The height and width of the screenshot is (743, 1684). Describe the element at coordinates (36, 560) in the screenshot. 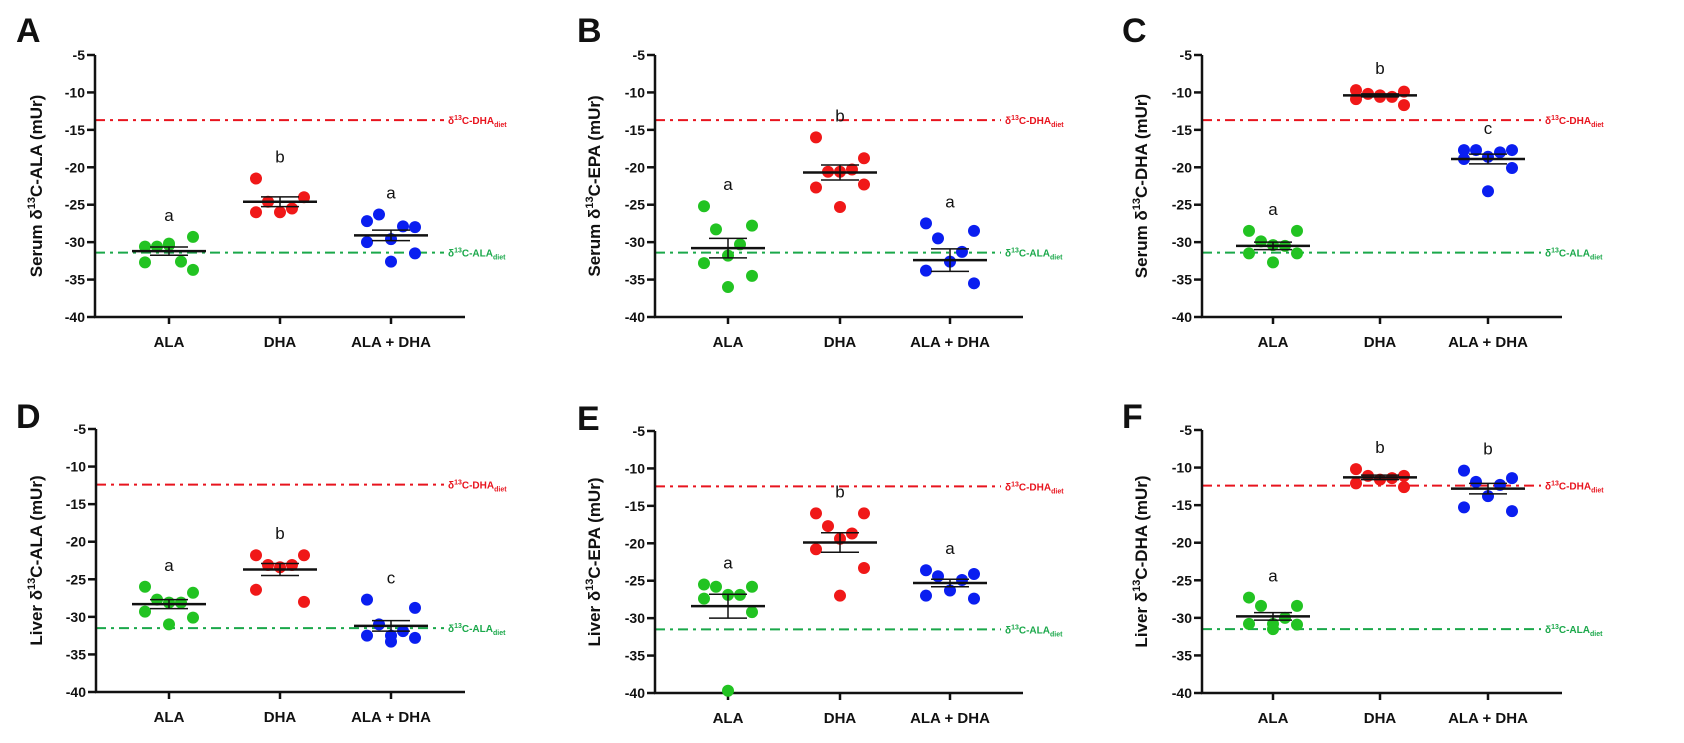

I see `y-axis-label: Liver δ13C-ALA (mUr)` at that location.